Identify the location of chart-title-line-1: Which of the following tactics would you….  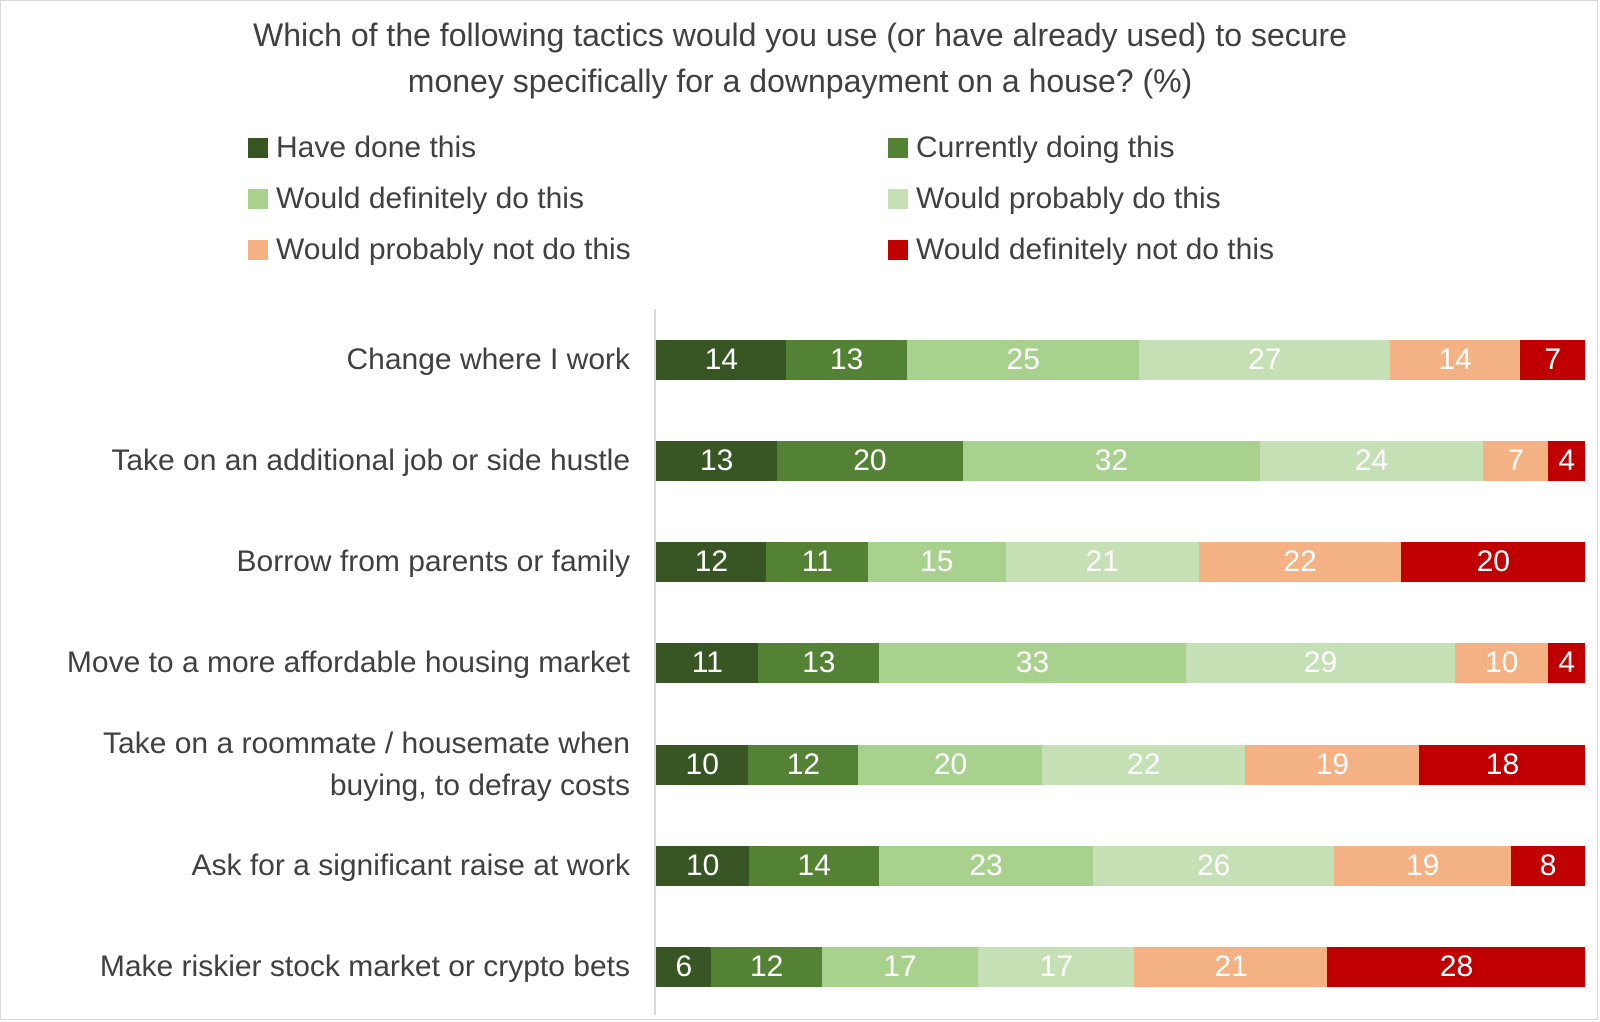
(800, 35).